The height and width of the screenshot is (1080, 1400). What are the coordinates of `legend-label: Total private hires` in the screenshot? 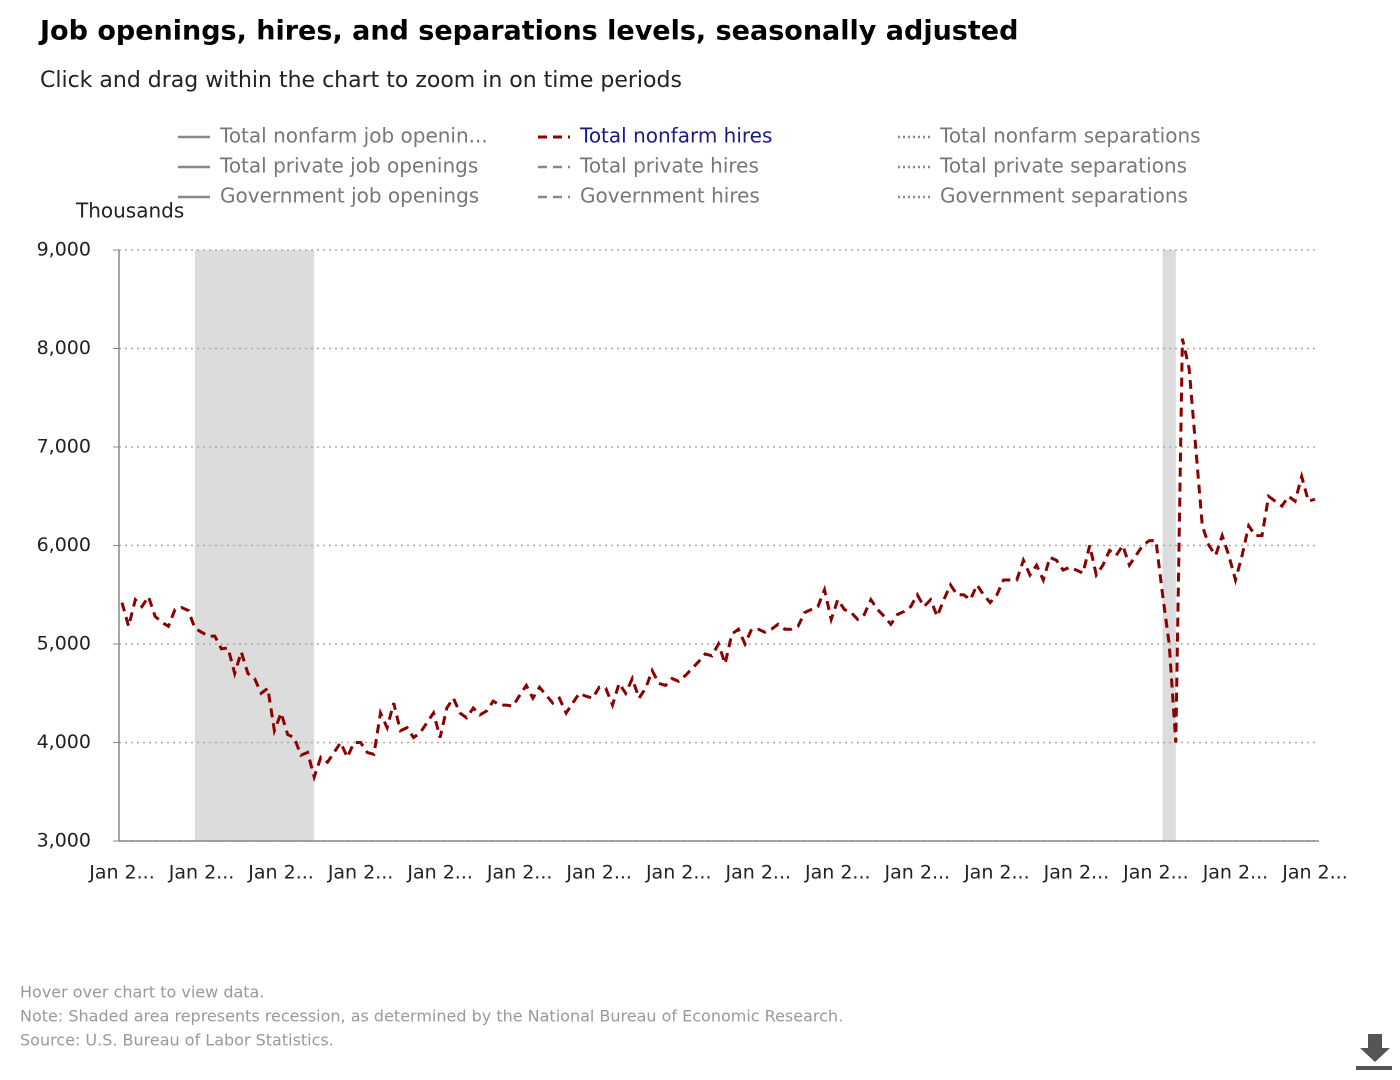 It's located at (669, 166).